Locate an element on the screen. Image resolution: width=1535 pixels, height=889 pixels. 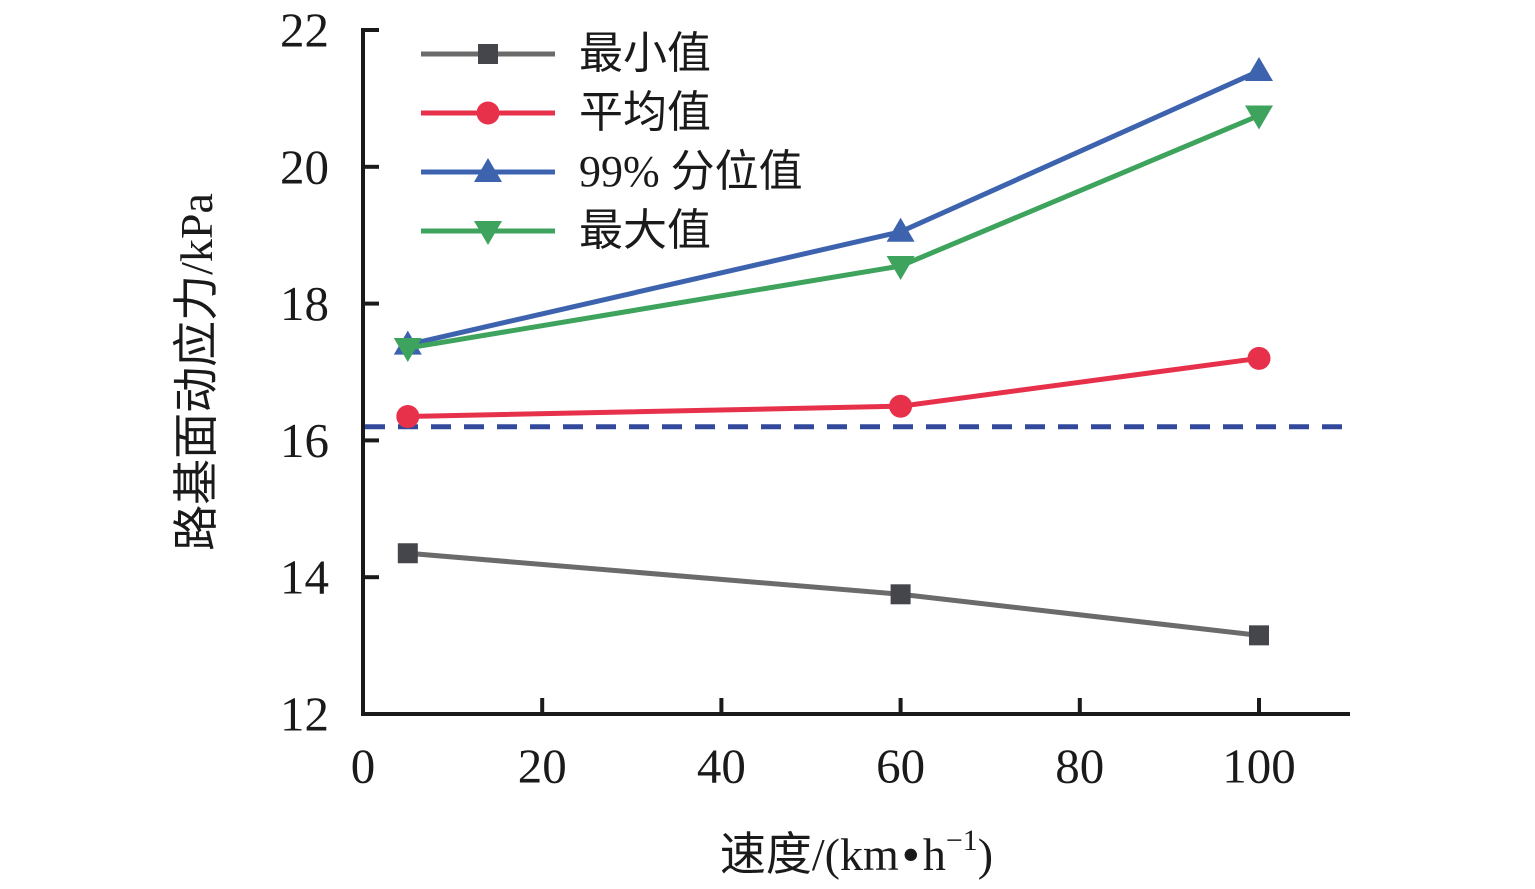
y-tick-label: 12 is located at coordinates (304, 714).